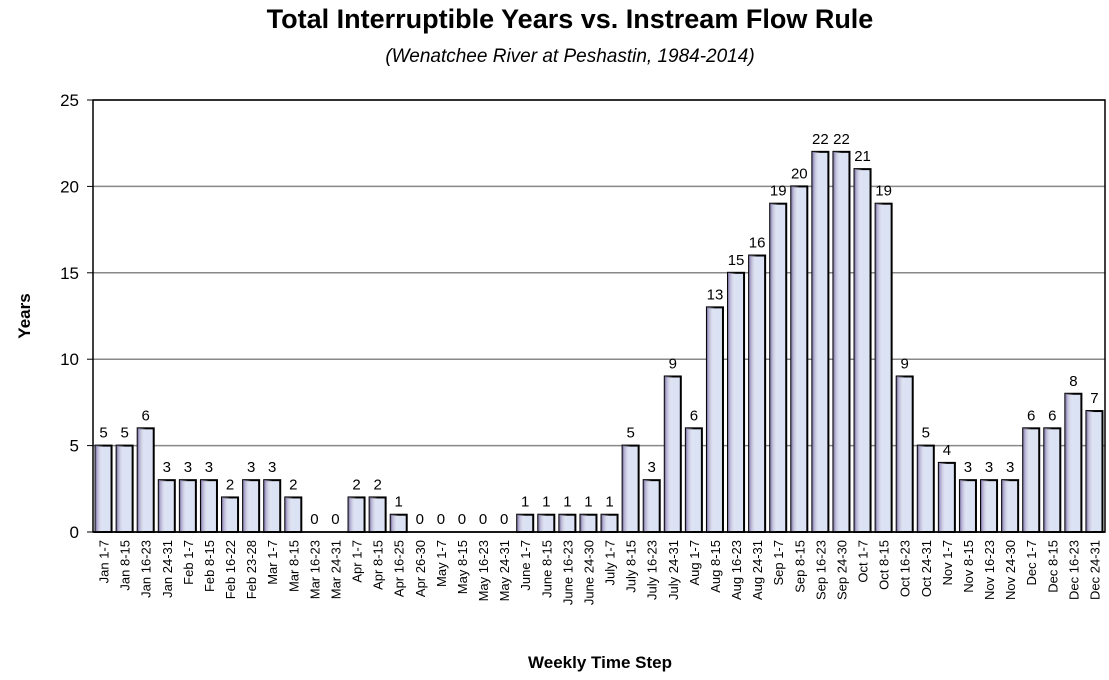 Image resolution: width=1109 pixels, height=680 pixels. What do you see at coordinates (757, 243) in the screenshot?
I see `value-label: 16` at bounding box center [757, 243].